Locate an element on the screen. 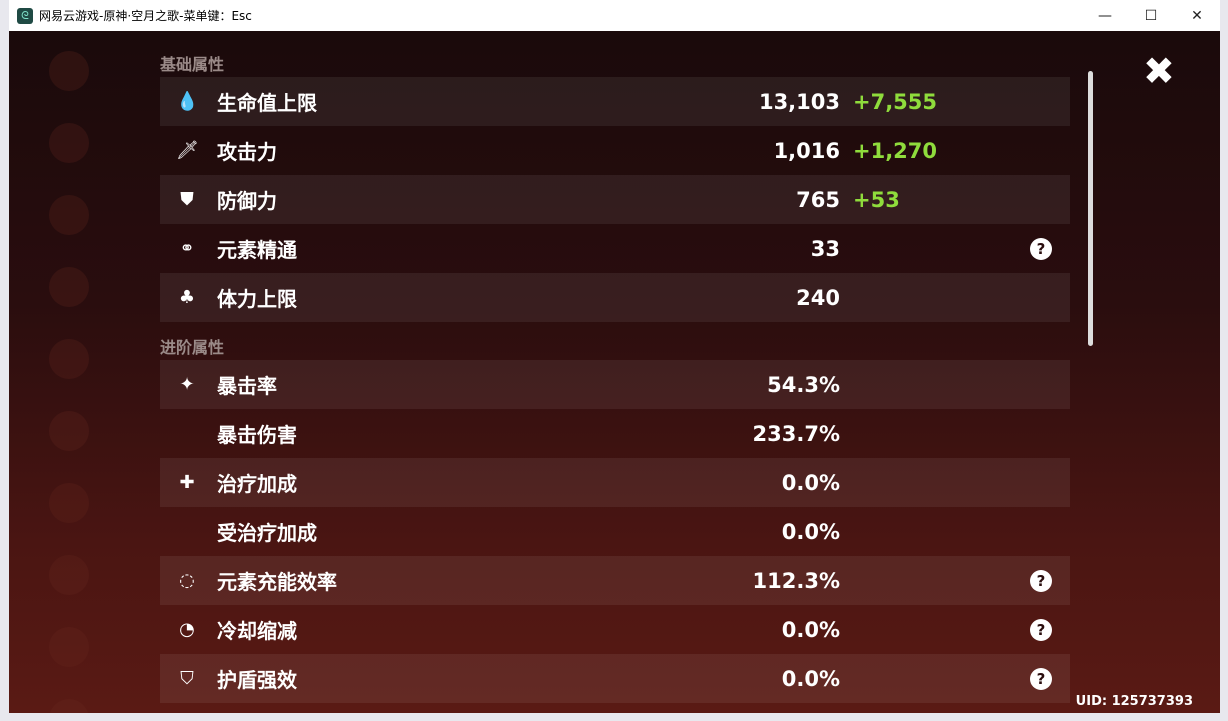 The image size is (1228, 721). stat-value: 33 is located at coordinates (825, 248).